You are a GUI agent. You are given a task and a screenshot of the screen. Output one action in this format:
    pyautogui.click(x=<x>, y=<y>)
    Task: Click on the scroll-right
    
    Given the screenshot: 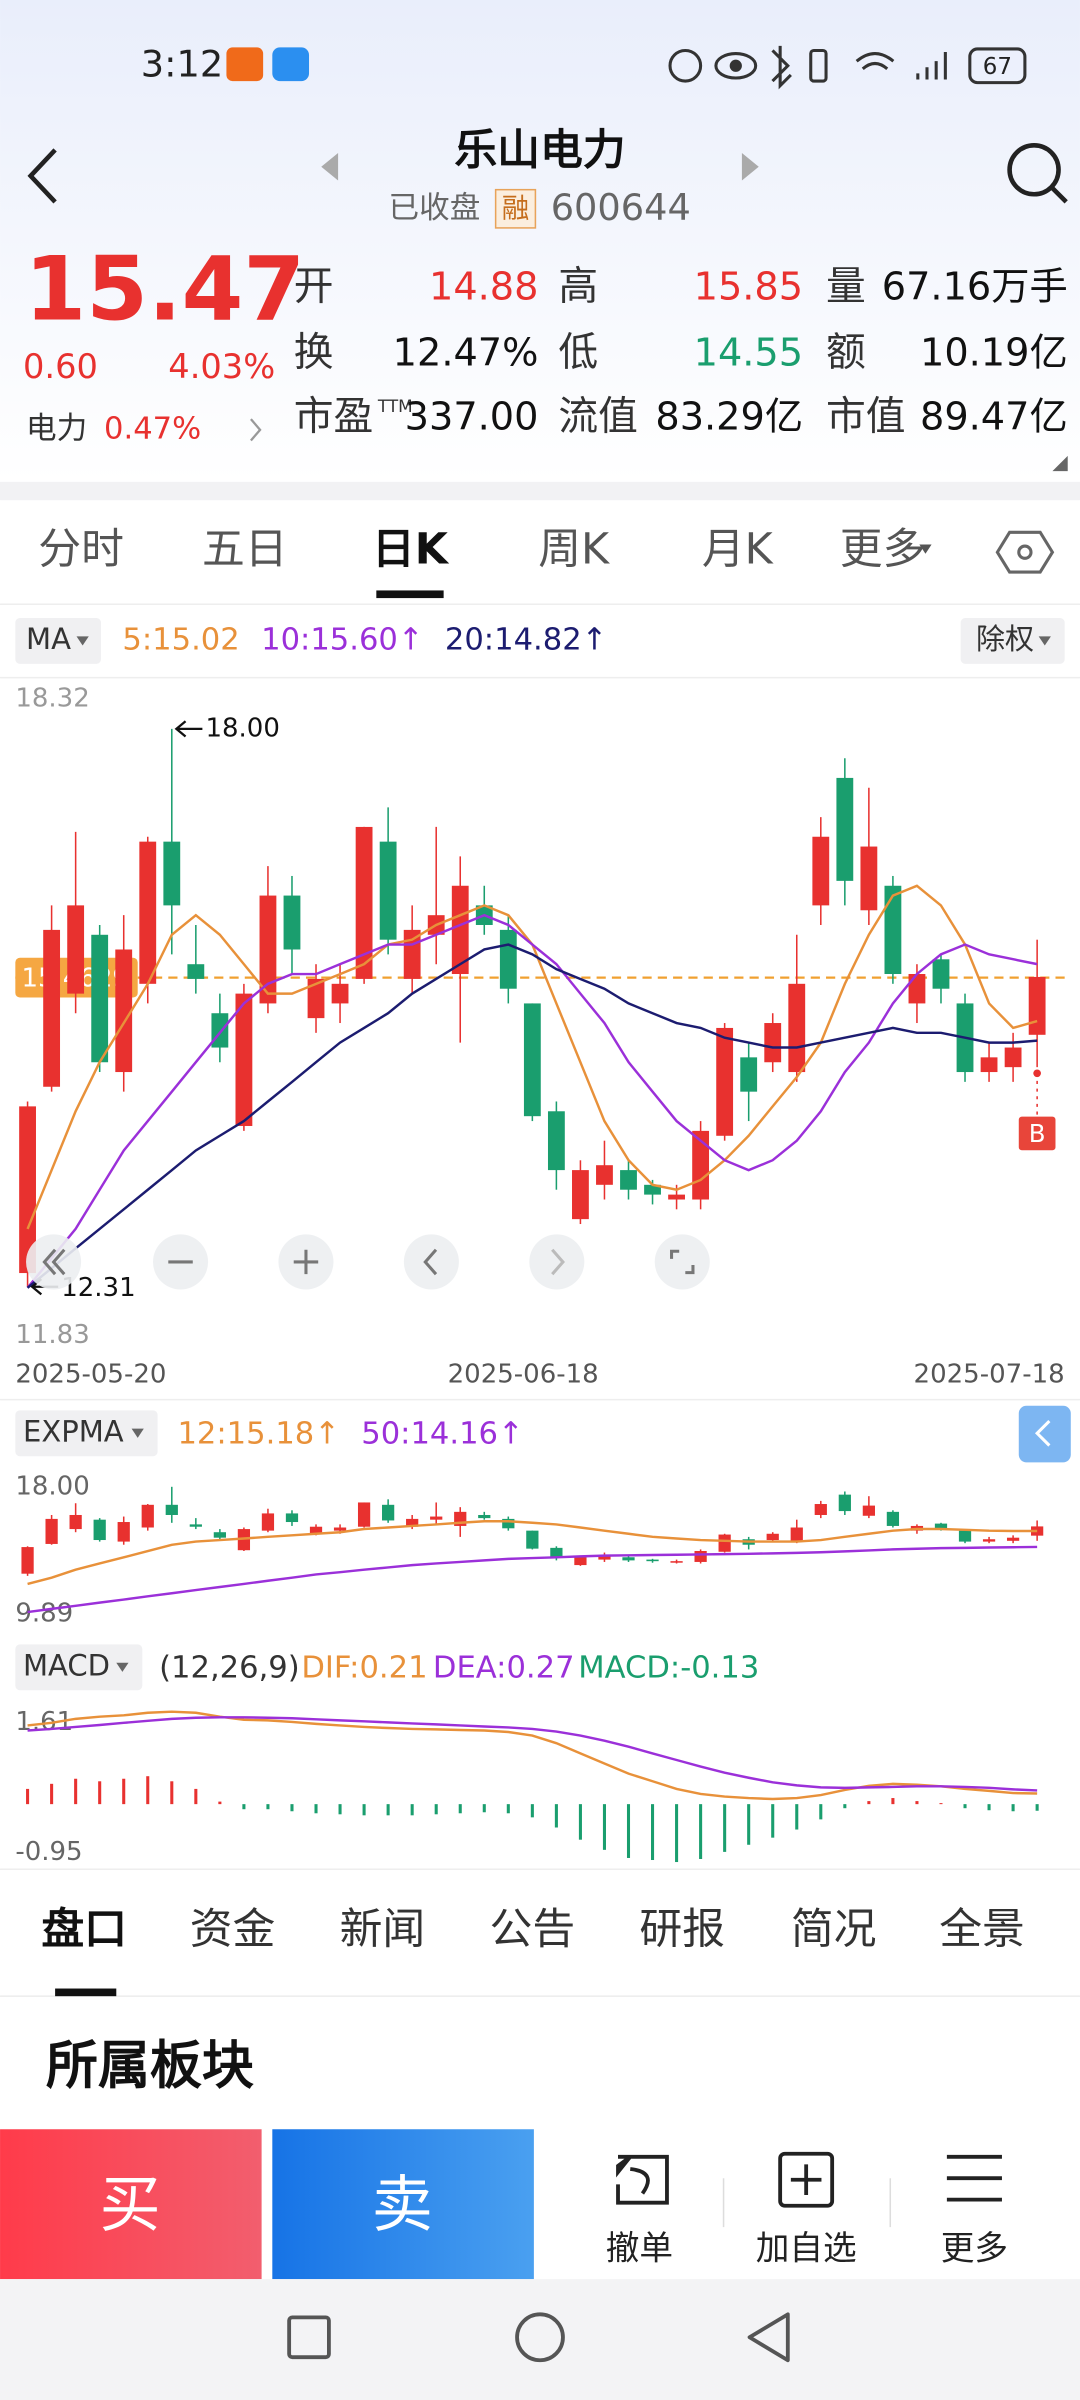 What is the action you would take?
    pyautogui.click(x=557, y=1262)
    